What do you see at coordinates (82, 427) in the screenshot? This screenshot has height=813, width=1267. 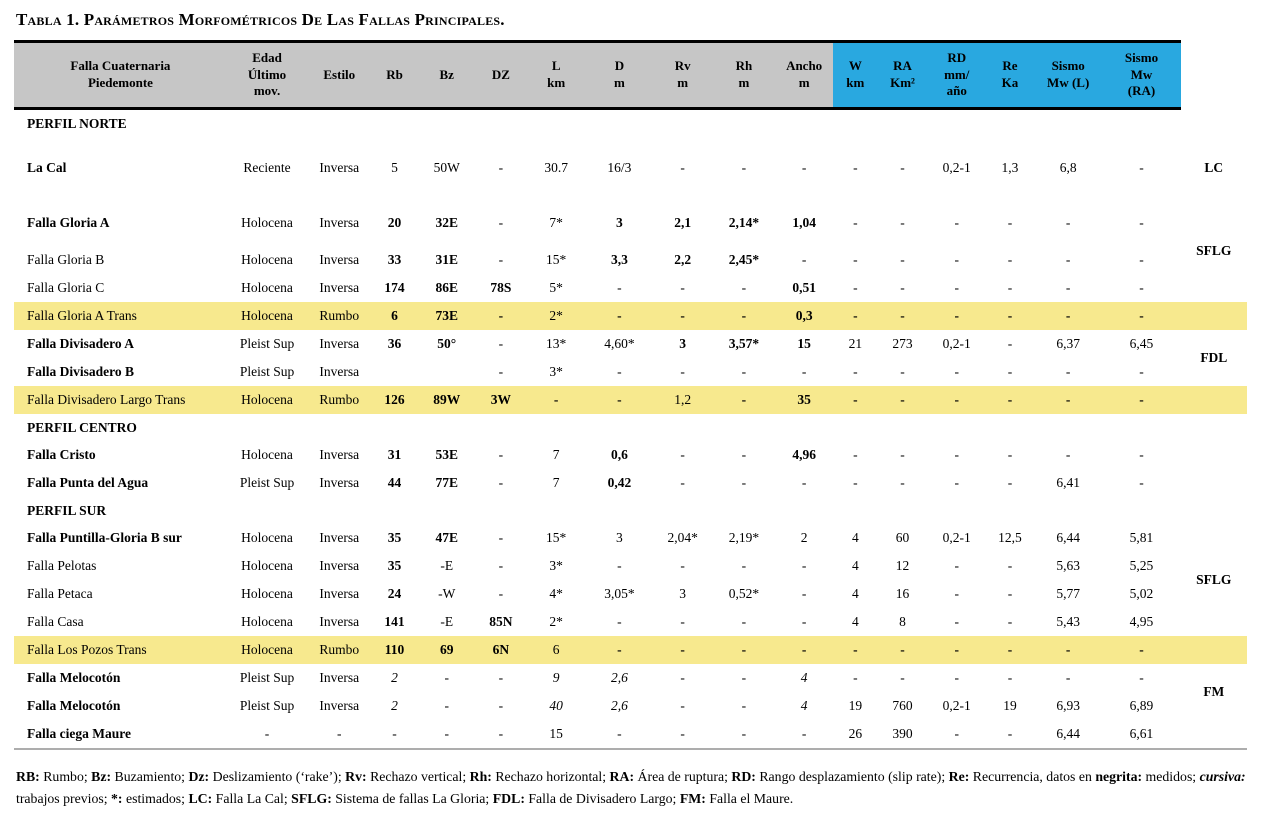 I see `section-label: PERFIL CENTRO` at bounding box center [82, 427].